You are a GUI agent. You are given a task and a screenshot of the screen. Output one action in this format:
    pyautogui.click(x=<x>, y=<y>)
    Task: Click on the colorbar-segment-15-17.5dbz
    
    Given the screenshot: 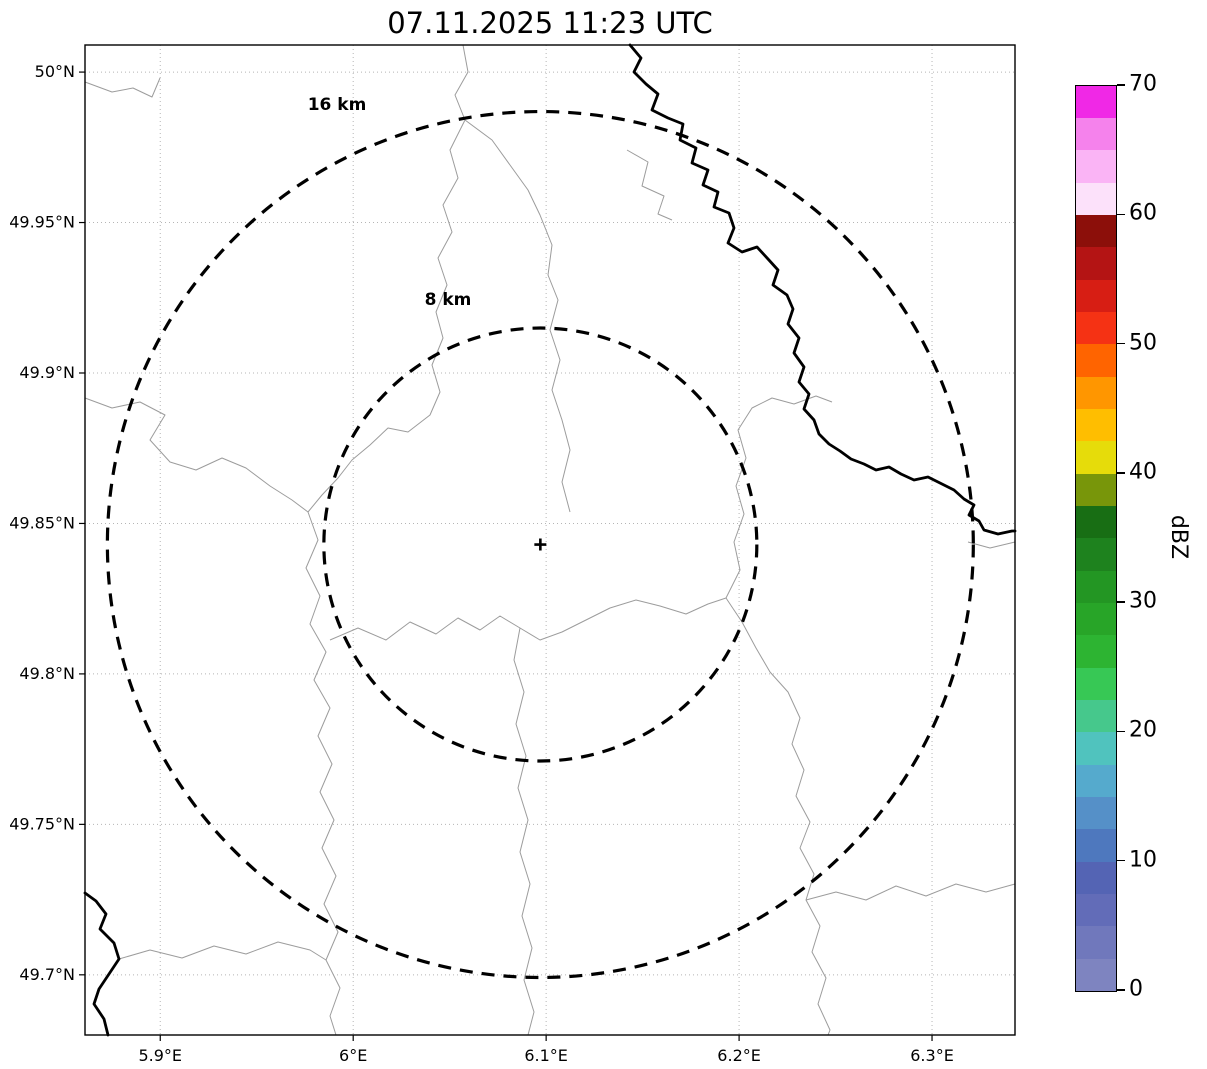 What is the action you would take?
    pyautogui.click(x=1096, y=781)
    